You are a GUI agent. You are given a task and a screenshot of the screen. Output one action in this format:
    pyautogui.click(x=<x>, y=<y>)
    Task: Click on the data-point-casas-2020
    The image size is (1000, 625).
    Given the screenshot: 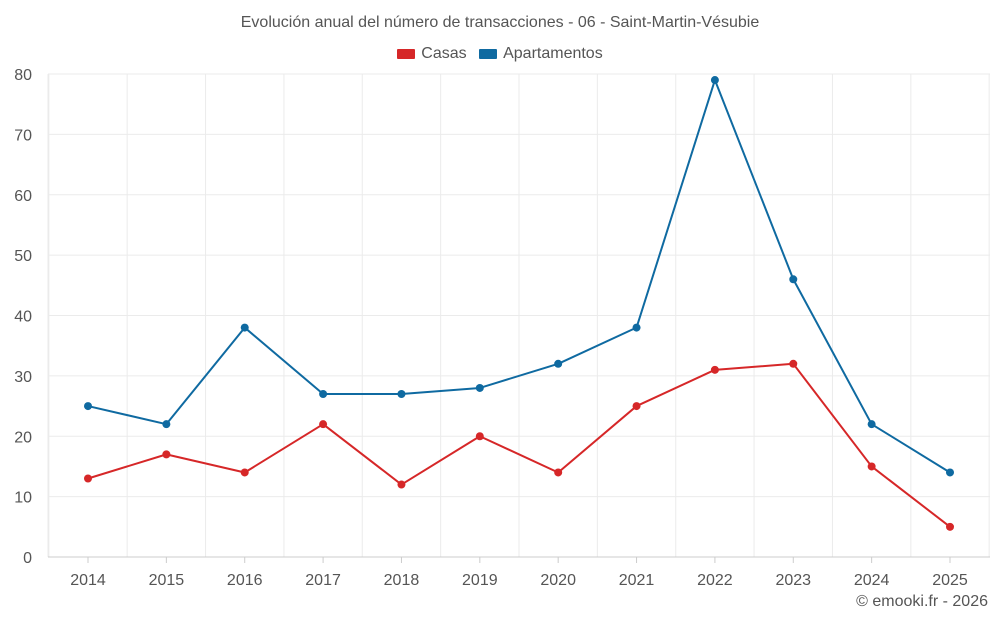 What is the action you would take?
    pyautogui.click(x=558, y=472)
    